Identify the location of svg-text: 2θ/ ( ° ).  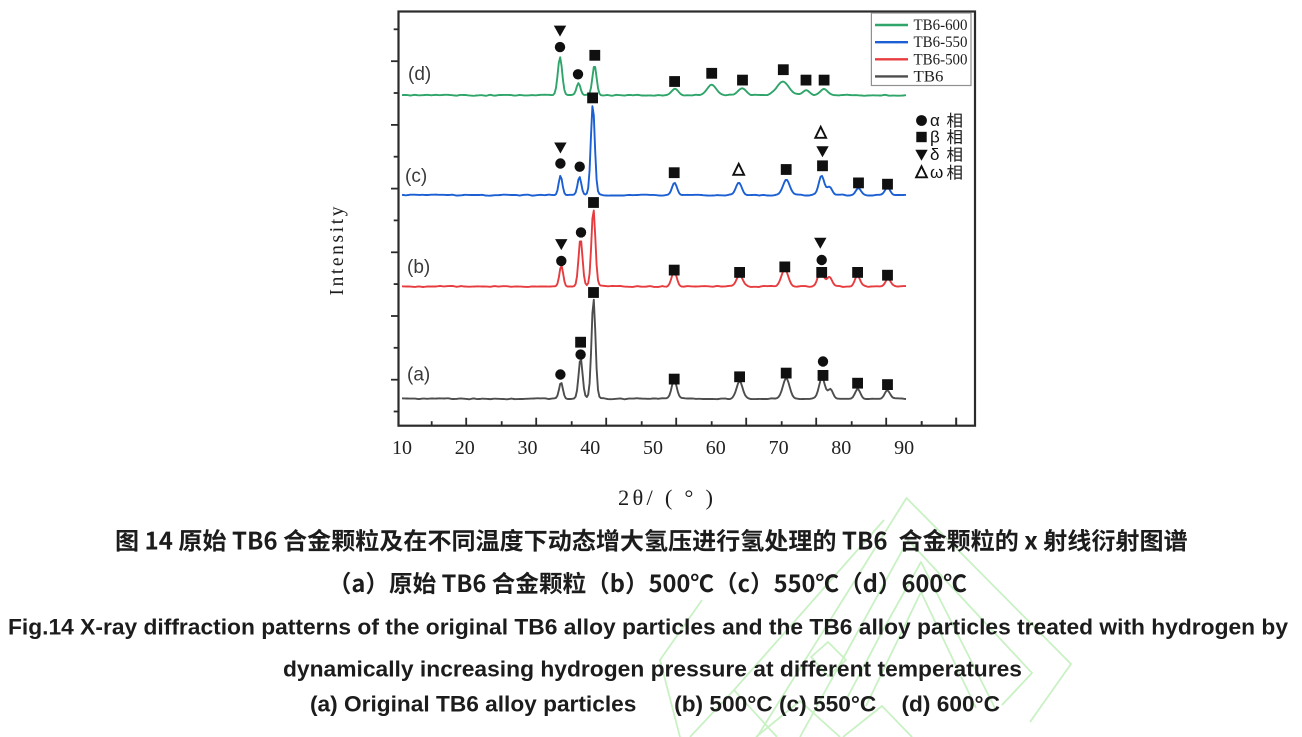
(665, 497).